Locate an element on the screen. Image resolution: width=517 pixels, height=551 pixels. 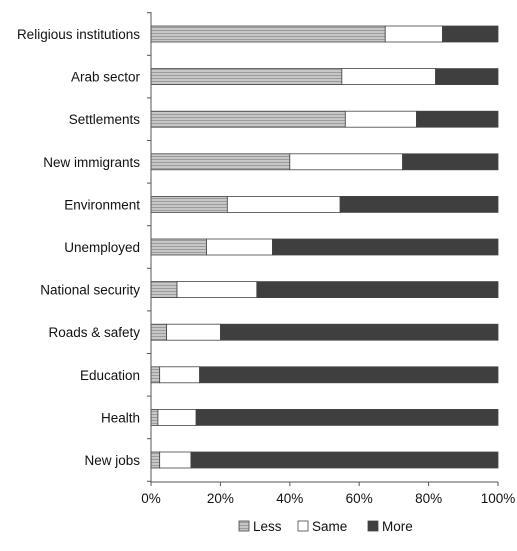
legend-item-same: Same is located at coordinates (322, 526).